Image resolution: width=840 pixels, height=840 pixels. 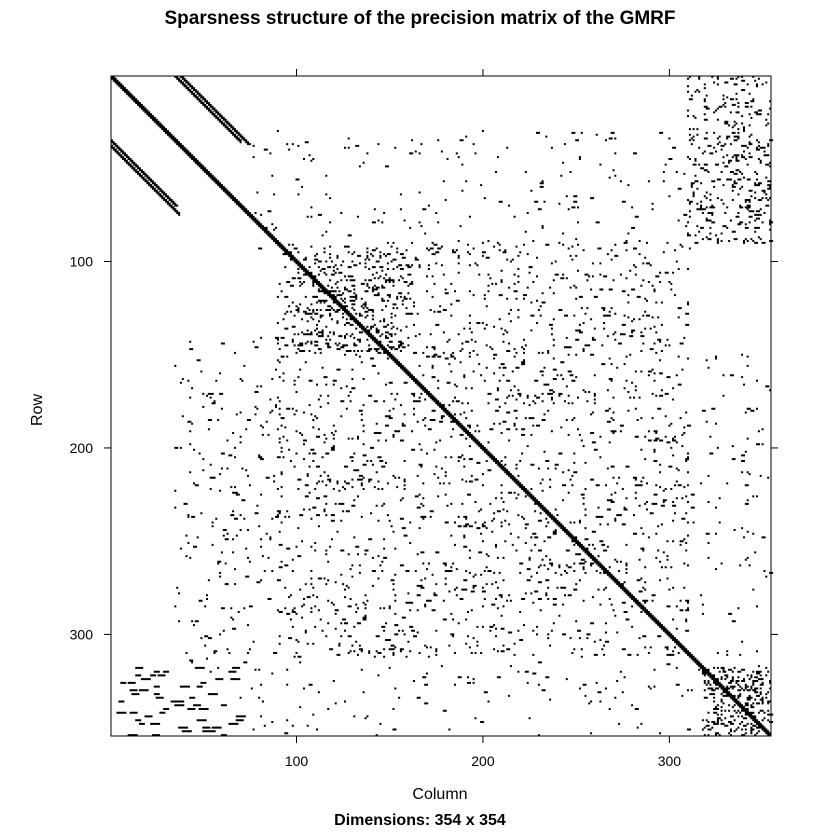 What do you see at coordinates (82, 262) in the screenshot?
I see `y-tick-label: 100` at bounding box center [82, 262].